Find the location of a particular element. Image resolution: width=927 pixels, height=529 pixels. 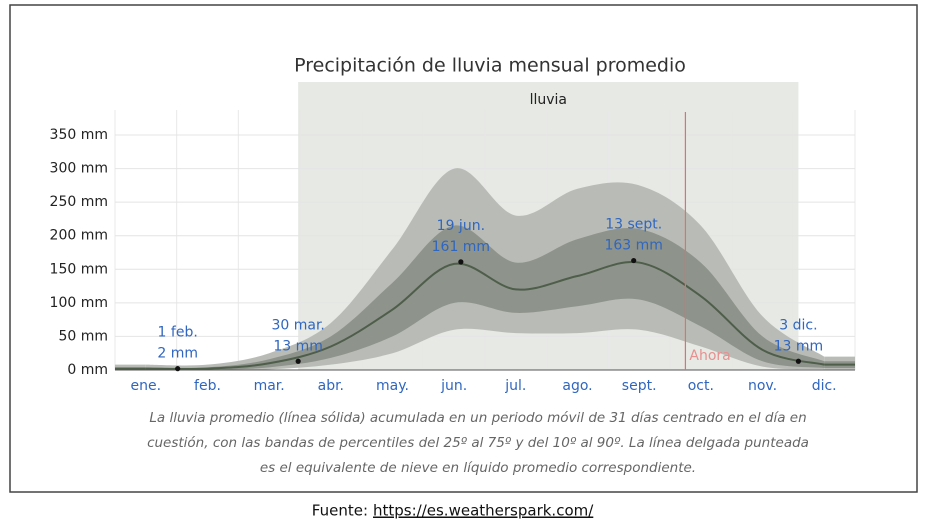

annotation-date: 1 feb. is located at coordinates (178, 333).